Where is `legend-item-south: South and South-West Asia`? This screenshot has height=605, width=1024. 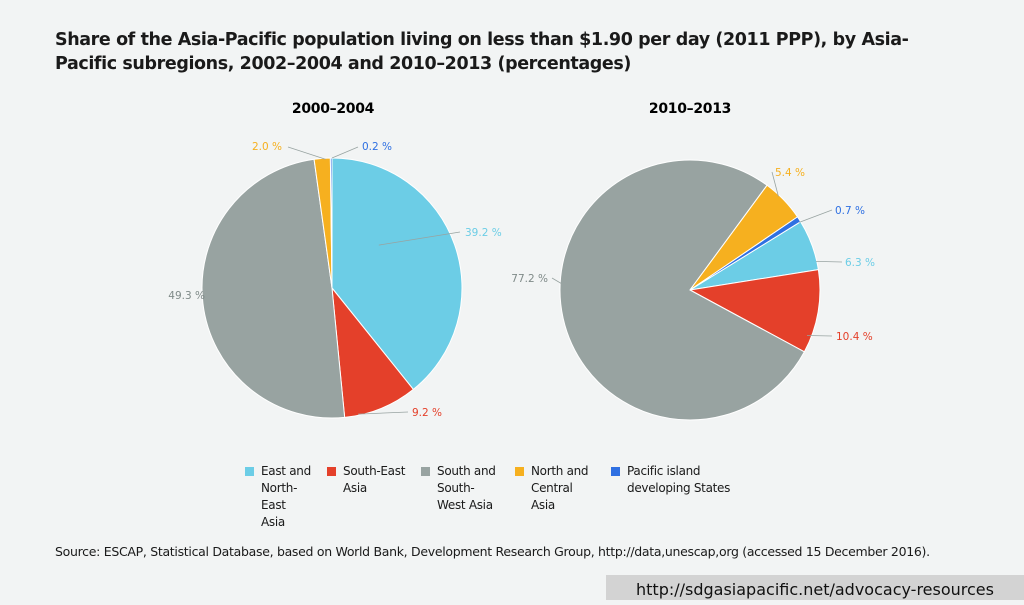
legend-item-south: South and South-West Asia is located at coordinates (461, 497).